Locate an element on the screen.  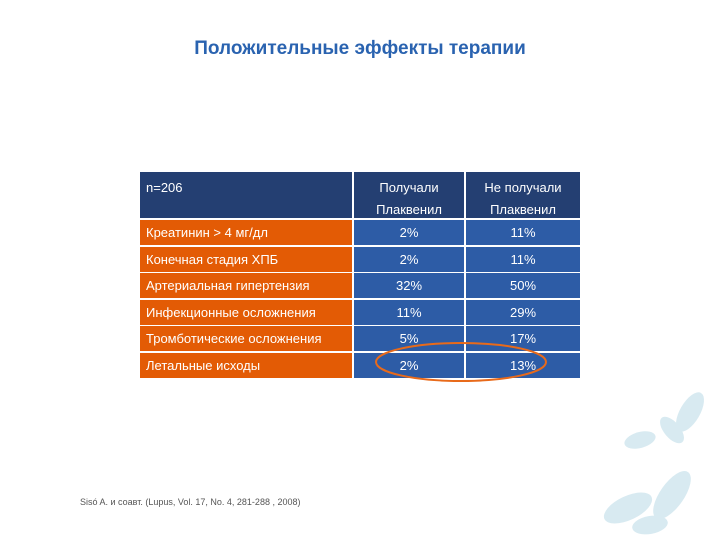
butterflies is located at coordinates (653, 463).